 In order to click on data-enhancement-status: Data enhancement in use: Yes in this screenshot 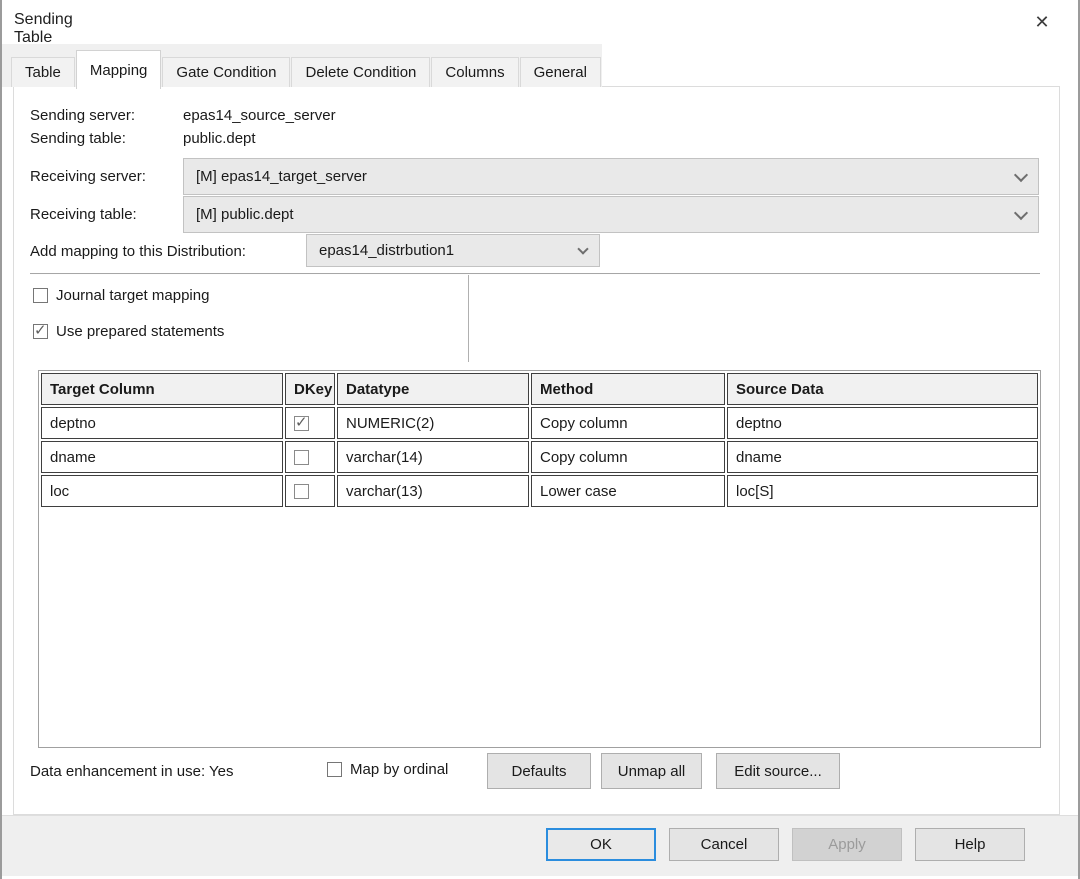, I will do `click(132, 771)`.